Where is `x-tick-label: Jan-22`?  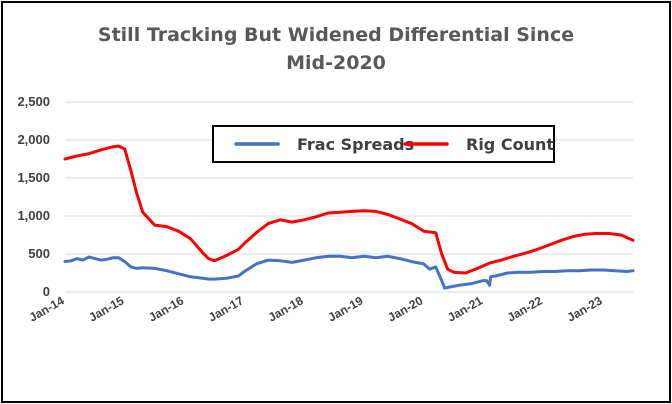 x-tick-label: Jan-22 is located at coordinates (525, 308).